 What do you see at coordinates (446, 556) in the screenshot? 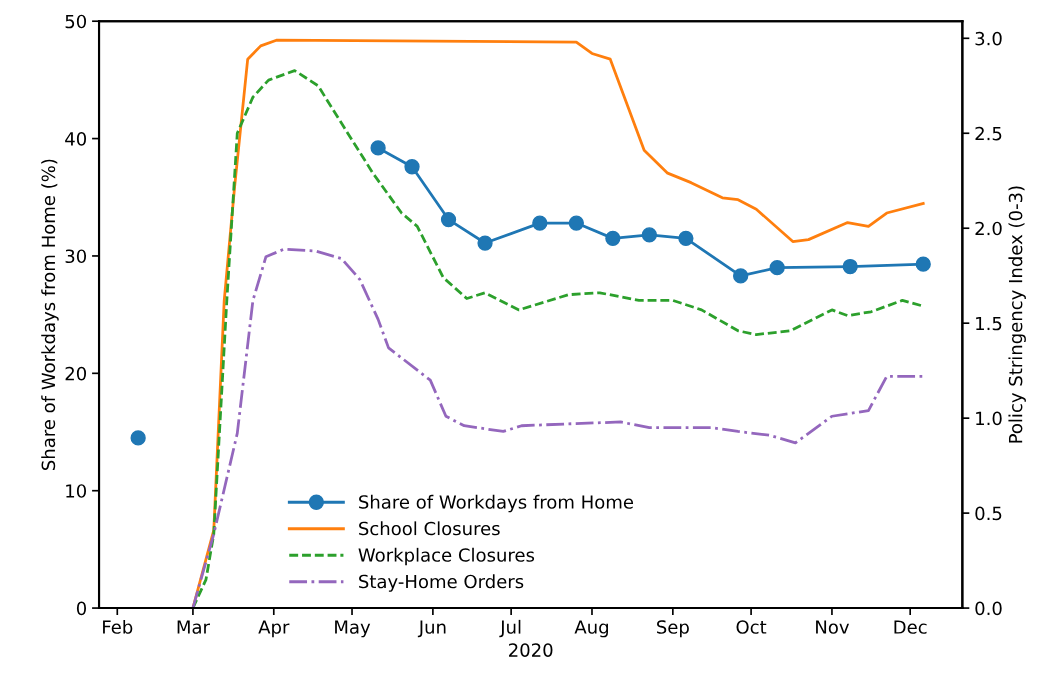
I see `legend-label: Workplace Closures` at bounding box center [446, 556].